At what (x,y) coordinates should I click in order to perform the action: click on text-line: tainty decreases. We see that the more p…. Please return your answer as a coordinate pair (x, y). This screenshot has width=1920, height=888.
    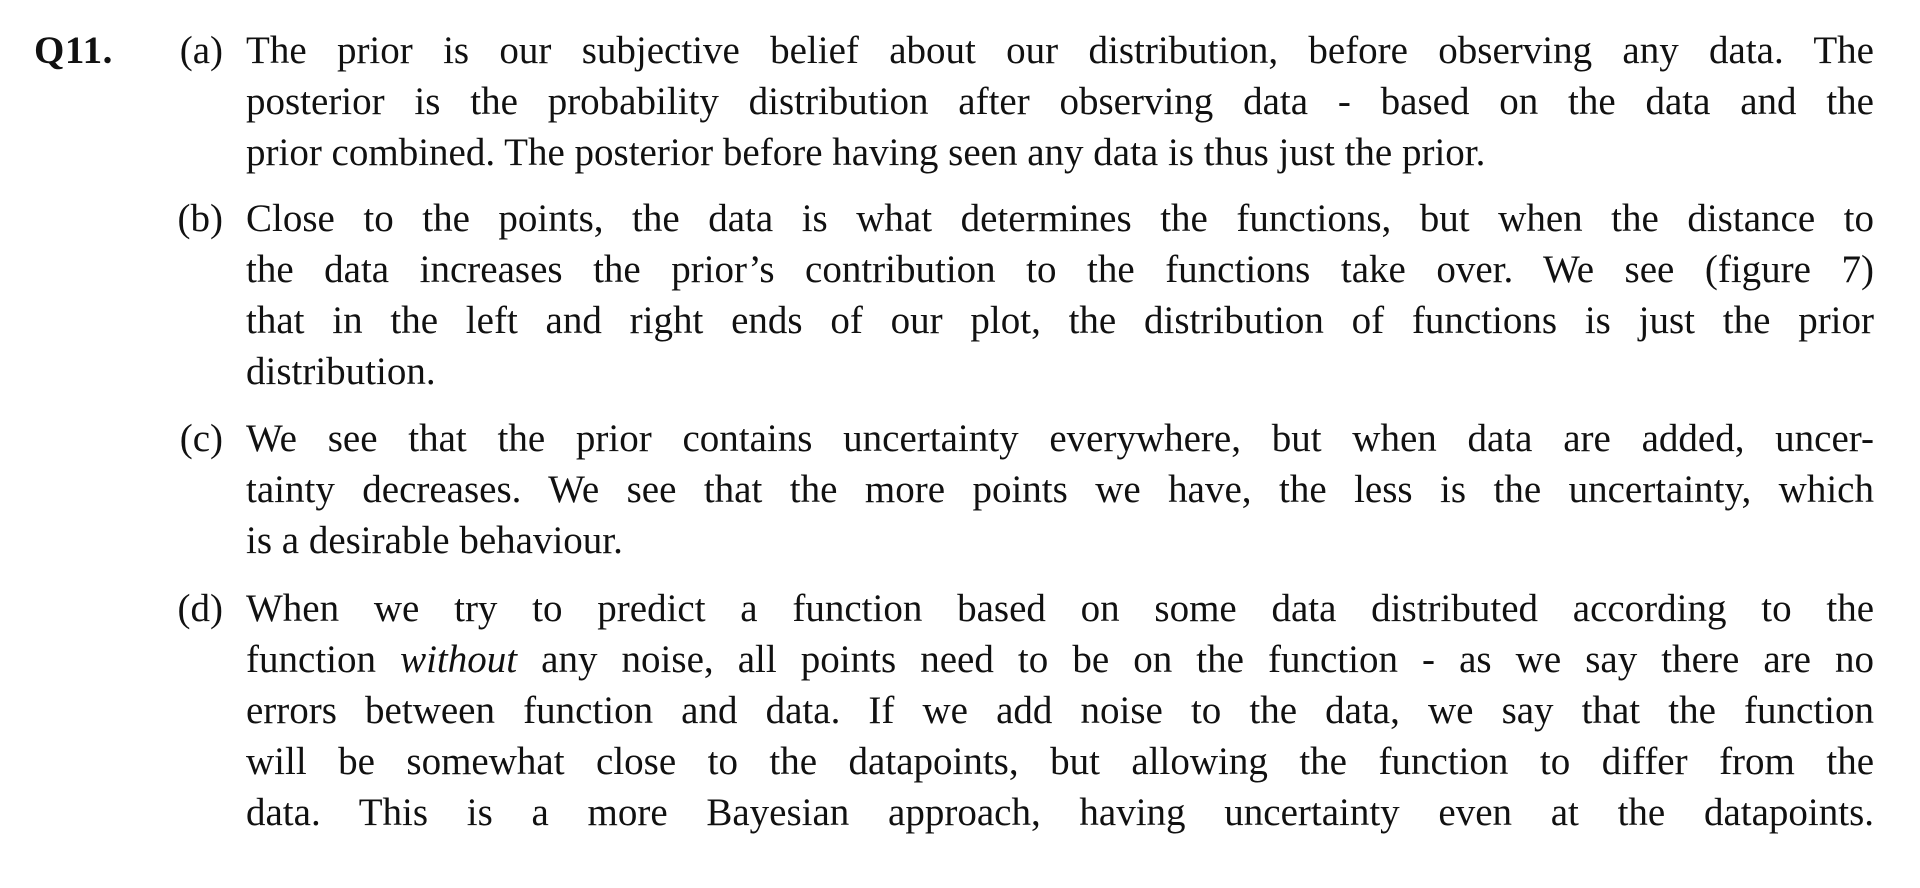
    Looking at the image, I should click on (1060, 489).